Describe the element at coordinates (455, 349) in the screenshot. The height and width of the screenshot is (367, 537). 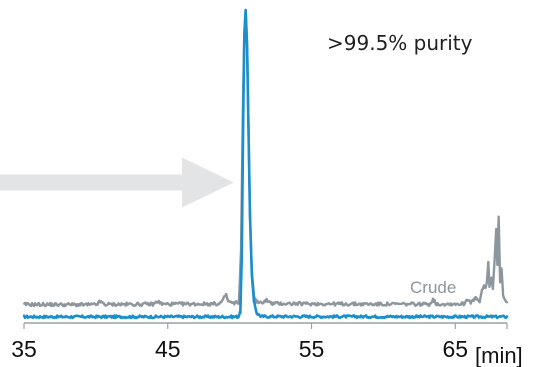
I see `x-tick-label: 65` at that location.